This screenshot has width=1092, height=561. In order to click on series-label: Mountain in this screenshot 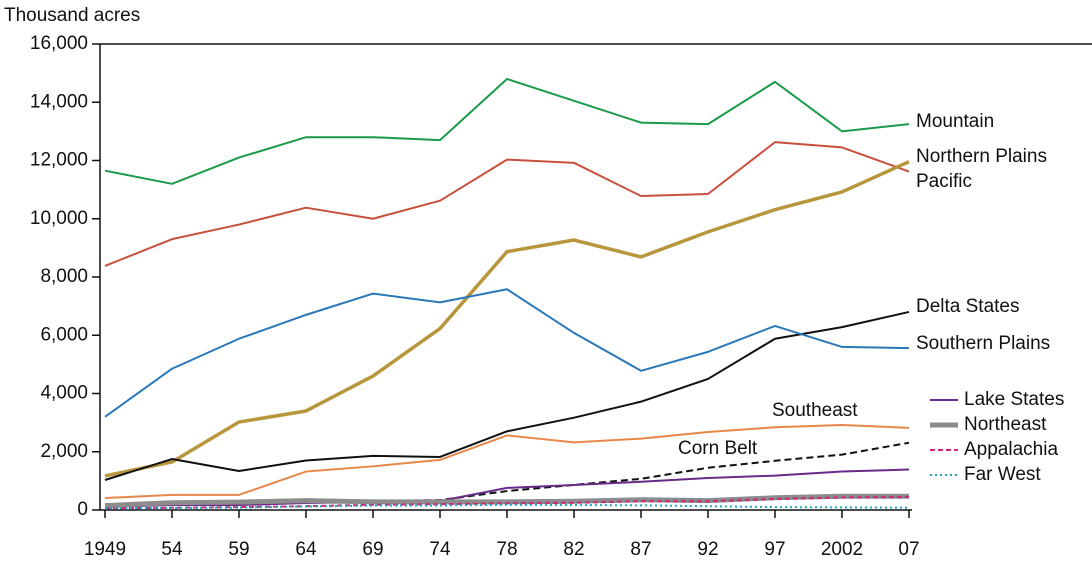, I will do `click(955, 121)`.